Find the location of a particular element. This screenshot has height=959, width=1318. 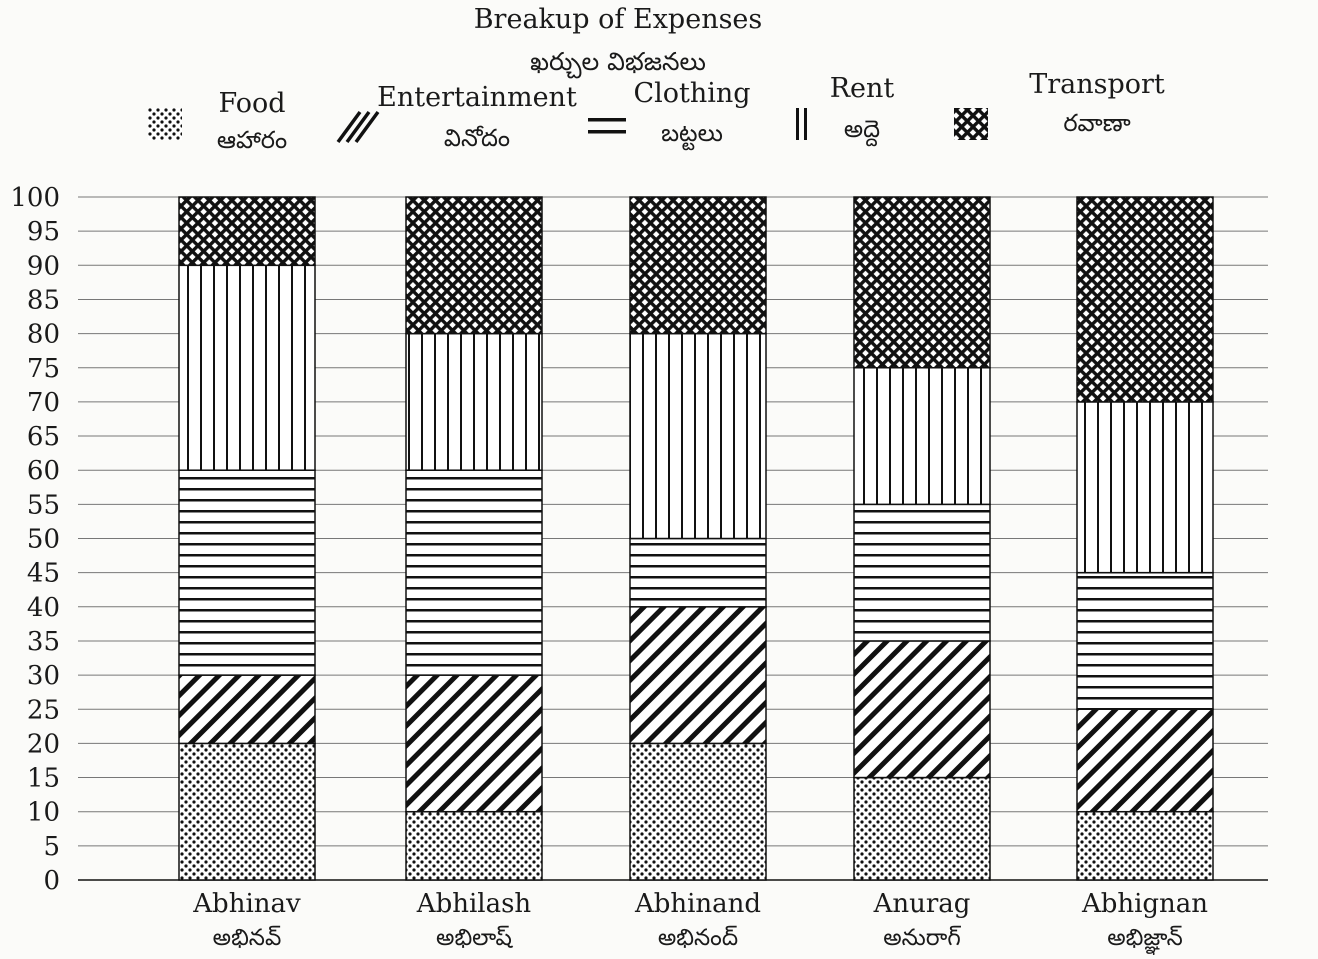

chart-title: Breakup of Expenses is located at coordinates (618, 19).